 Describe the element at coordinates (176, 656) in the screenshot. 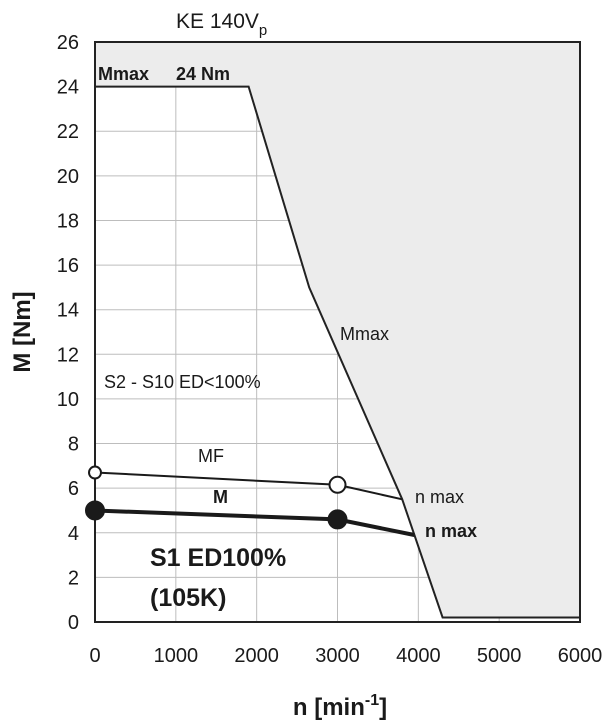

I see `x-tick-label: 1000` at that location.